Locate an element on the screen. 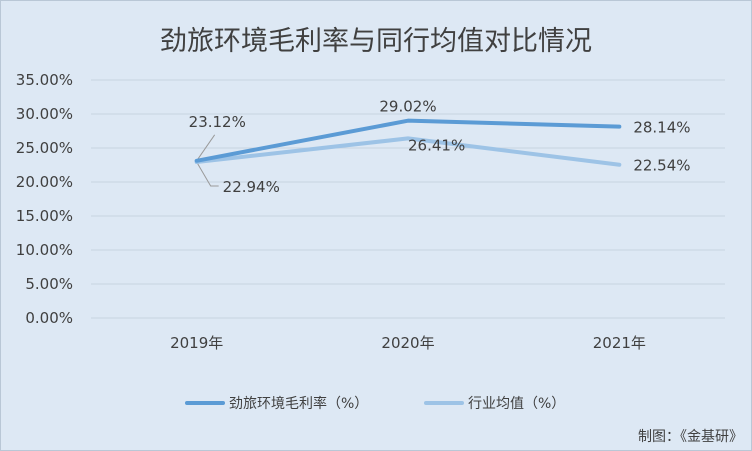 The height and width of the screenshot is (451, 752). chart-credit: 制图：《金基研》 is located at coordinates (690, 436).